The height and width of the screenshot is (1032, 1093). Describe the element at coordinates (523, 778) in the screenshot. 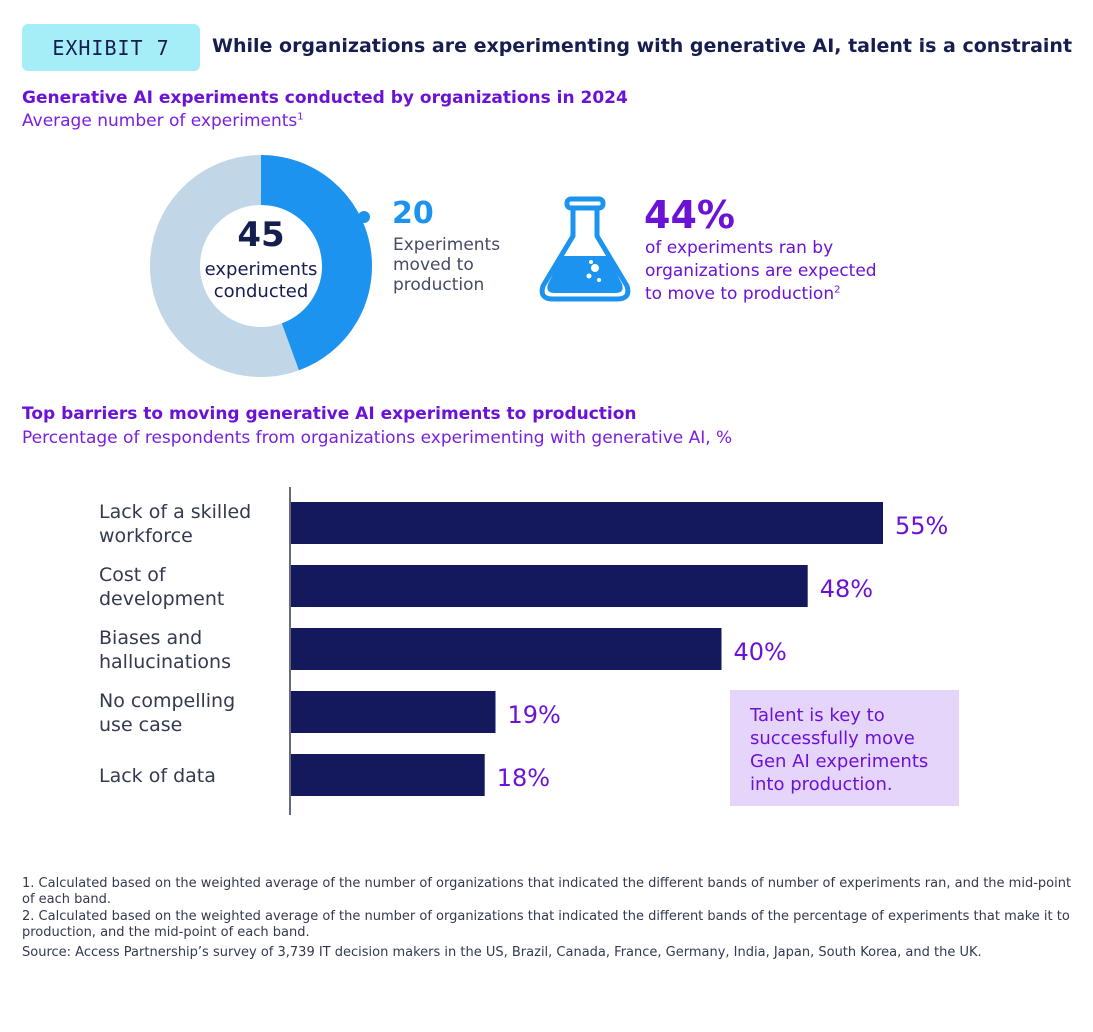

I see `bar-value-label-4: 18%` at that location.